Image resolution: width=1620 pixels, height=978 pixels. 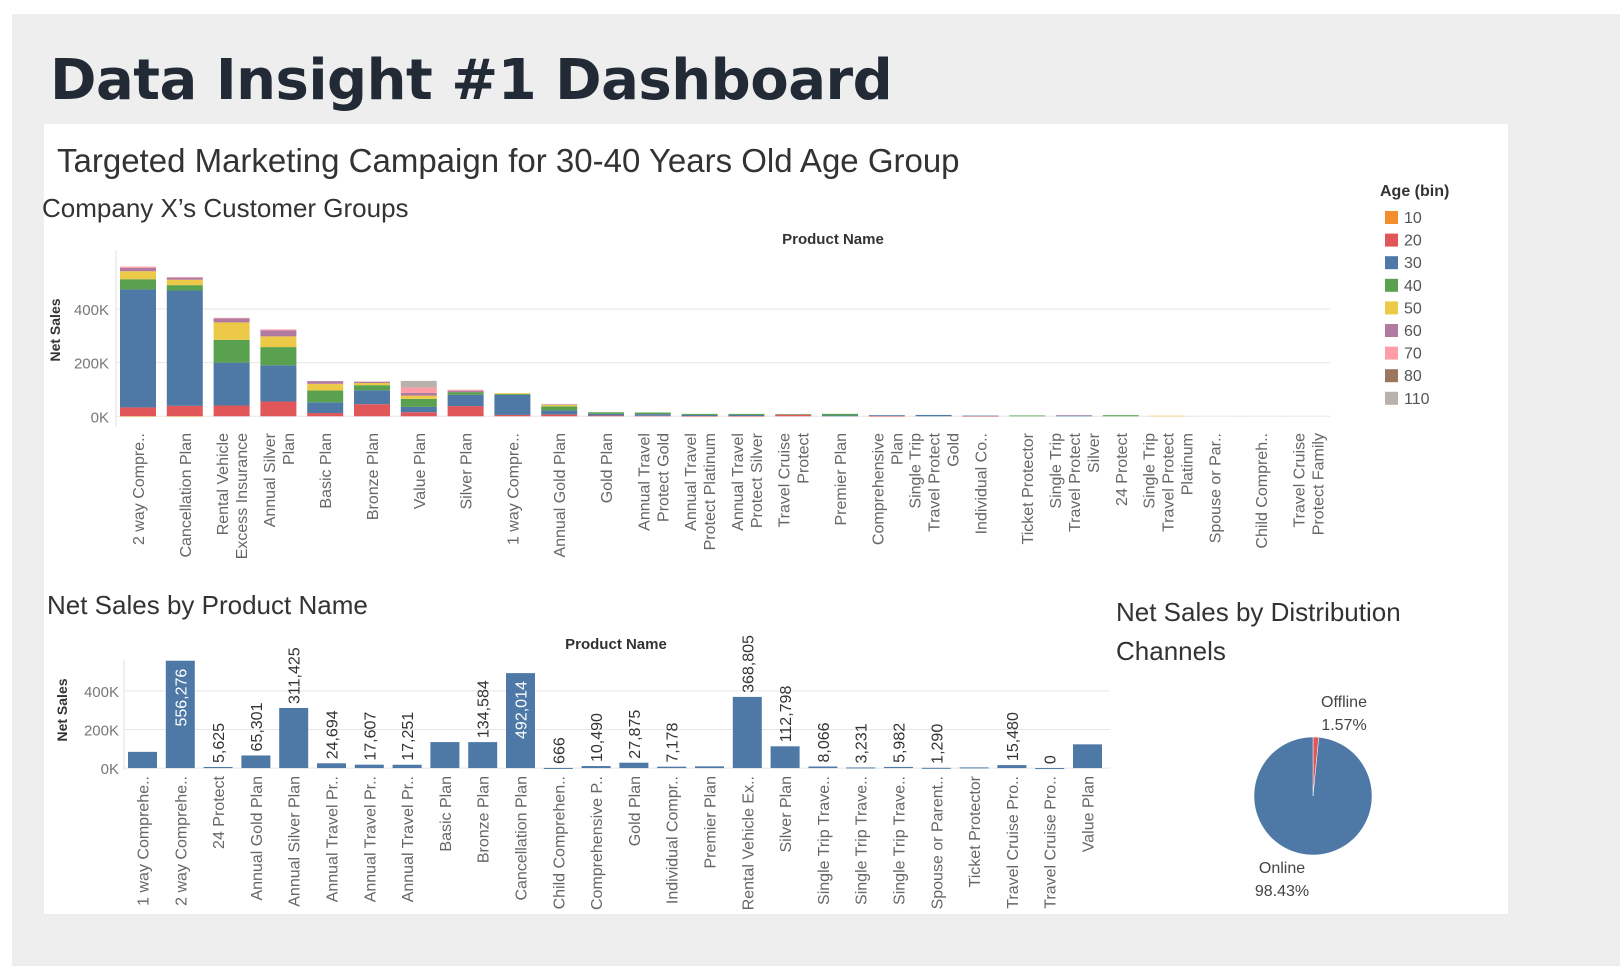 I want to click on chart1-x-tick-label: Cancellation Plan, so click(x=186, y=495).